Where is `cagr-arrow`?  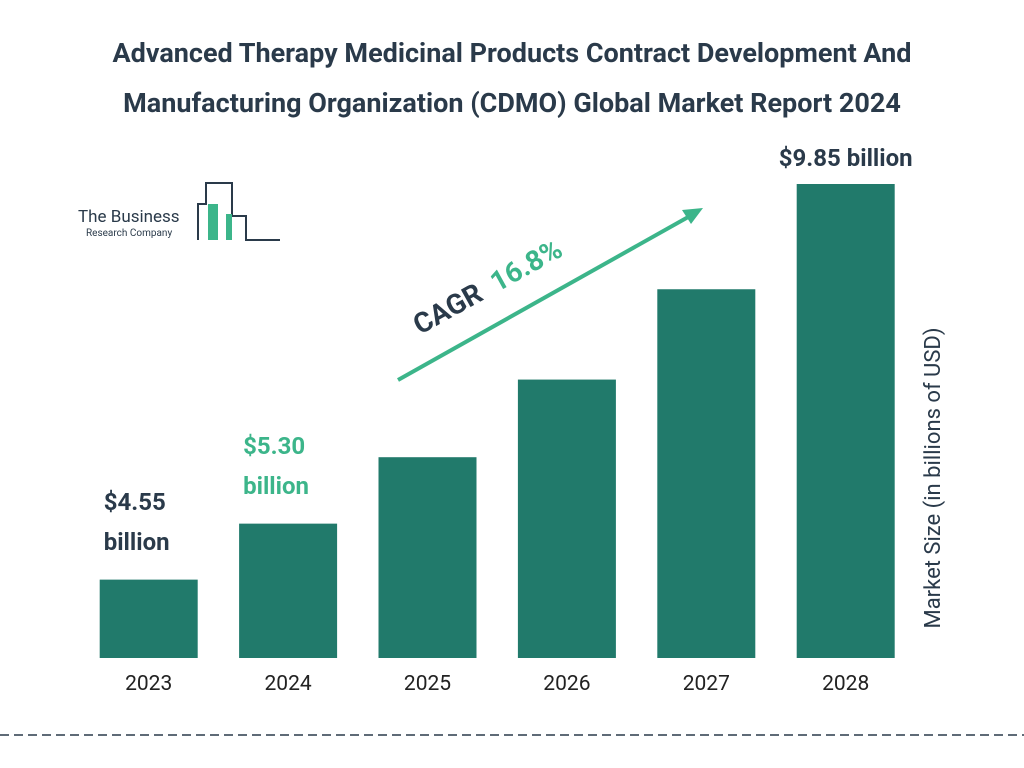 cagr-arrow is located at coordinates (544, 298).